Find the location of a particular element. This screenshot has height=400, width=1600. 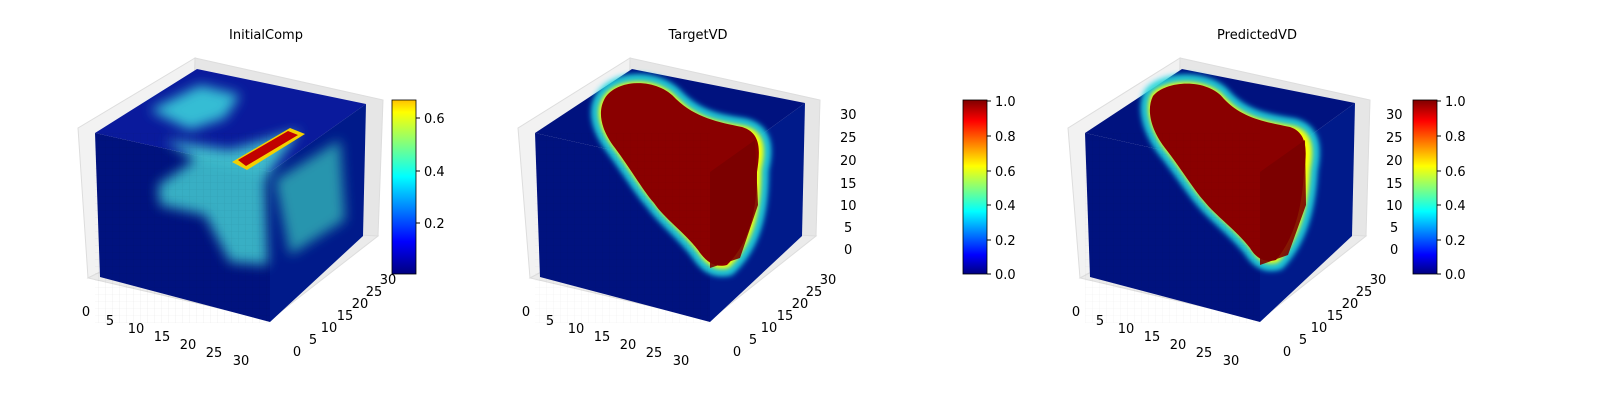

panel-title: TargetVD is located at coordinates (697, 35).